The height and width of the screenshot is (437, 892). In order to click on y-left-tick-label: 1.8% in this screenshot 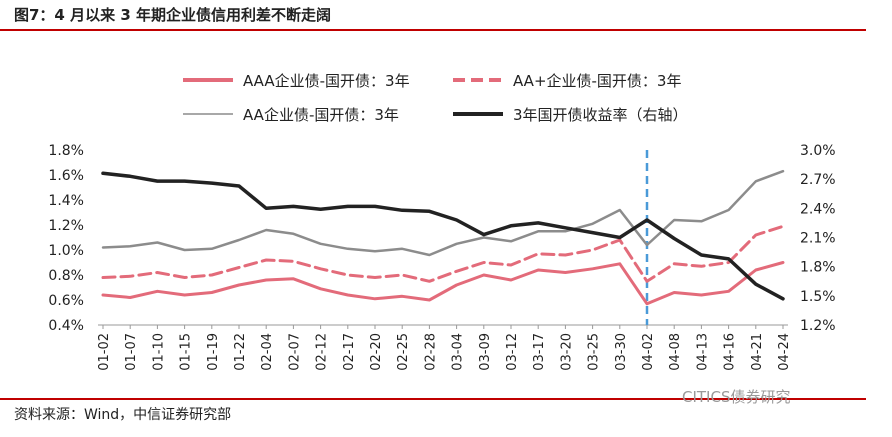, I will do `click(66, 151)`.